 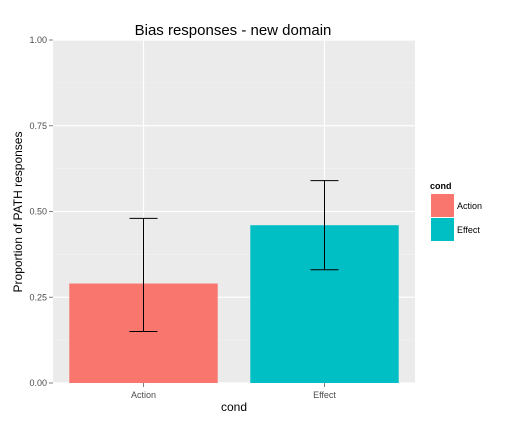 What do you see at coordinates (18, 212) in the screenshot?
I see `y-axis-title: Proportion of PATH responses` at bounding box center [18, 212].